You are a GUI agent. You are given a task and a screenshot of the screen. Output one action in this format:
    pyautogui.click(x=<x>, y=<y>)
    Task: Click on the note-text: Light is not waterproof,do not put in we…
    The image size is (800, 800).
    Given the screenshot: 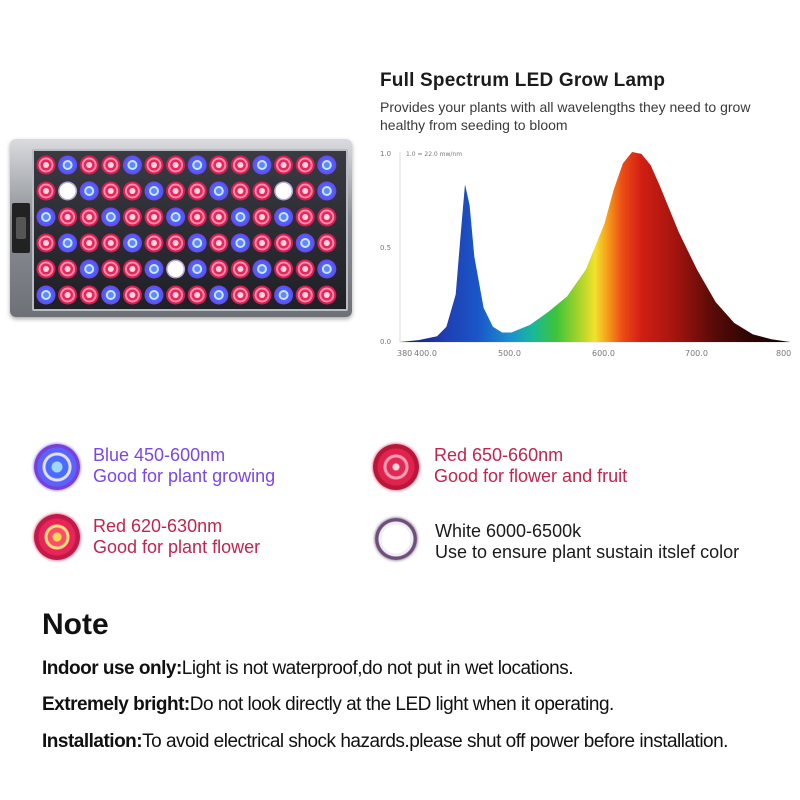 What is the action you would take?
    pyautogui.click(x=377, y=668)
    